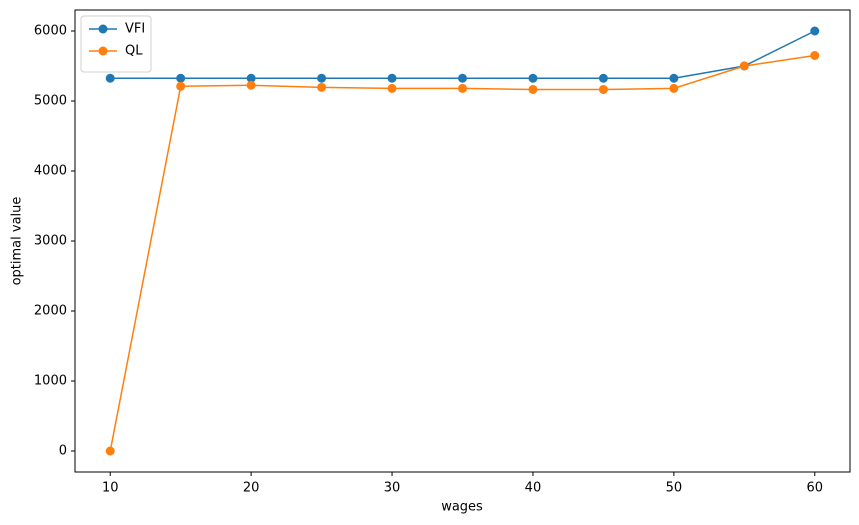 Image resolution: width=859 pixels, height=525 pixels. What do you see at coordinates (17, 241) in the screenshot?
I see `y-axis-label: optimal value` at bounding box center [17, 241].